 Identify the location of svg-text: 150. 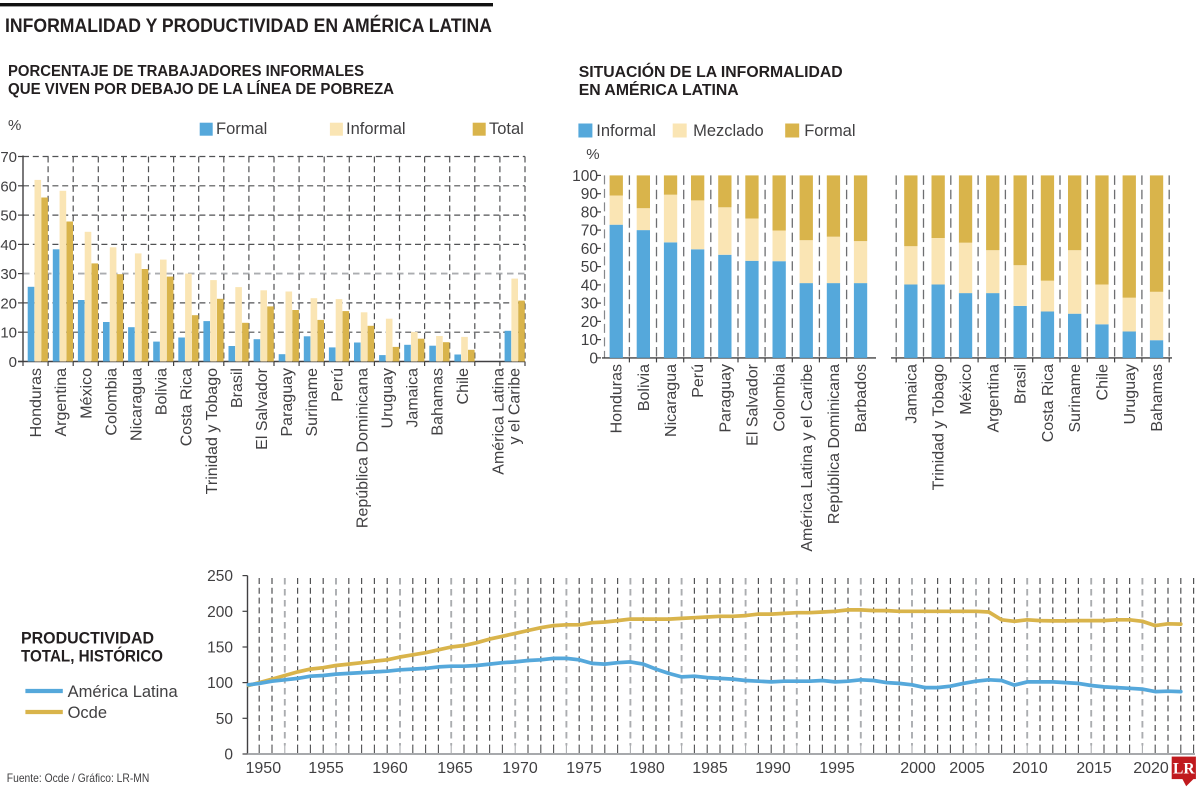
(220, 648).